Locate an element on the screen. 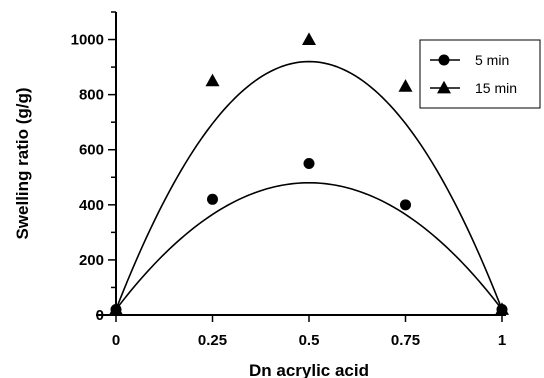 This screenshot has height=378, width=544. y-tick-label: 200 is located at coordinates (91, 260).